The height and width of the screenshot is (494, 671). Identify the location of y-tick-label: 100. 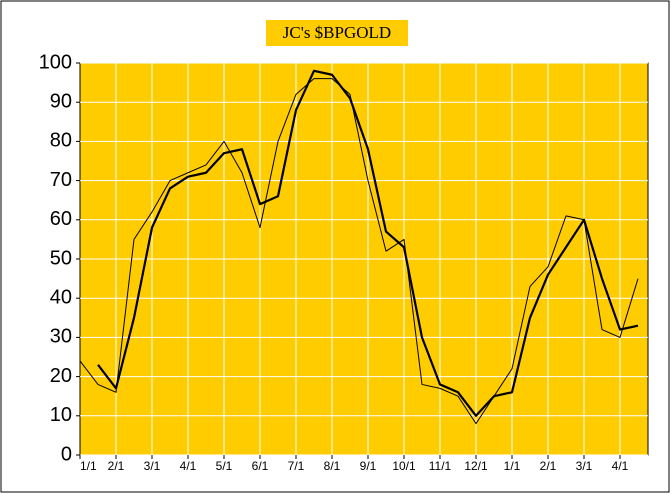
(55, 62).